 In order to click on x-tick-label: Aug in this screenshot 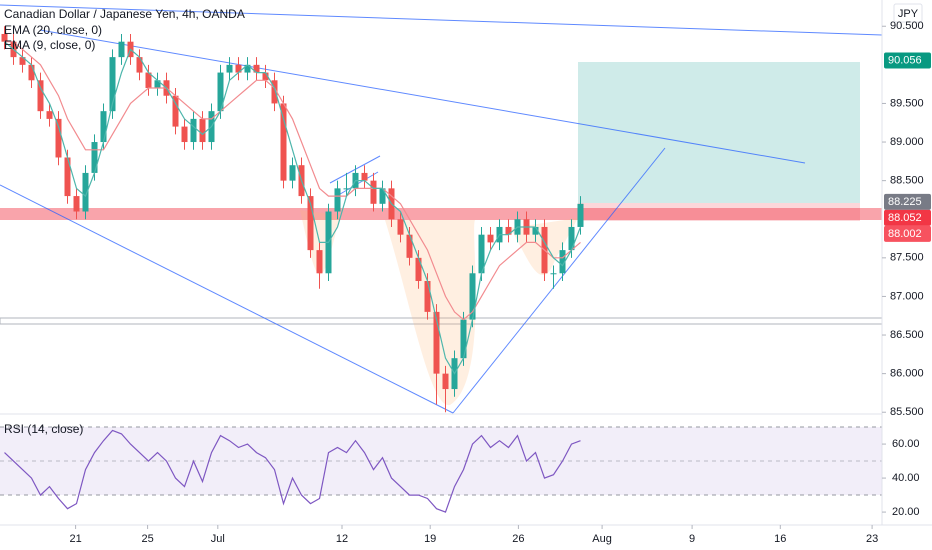, I will do `click(602, 539)`.